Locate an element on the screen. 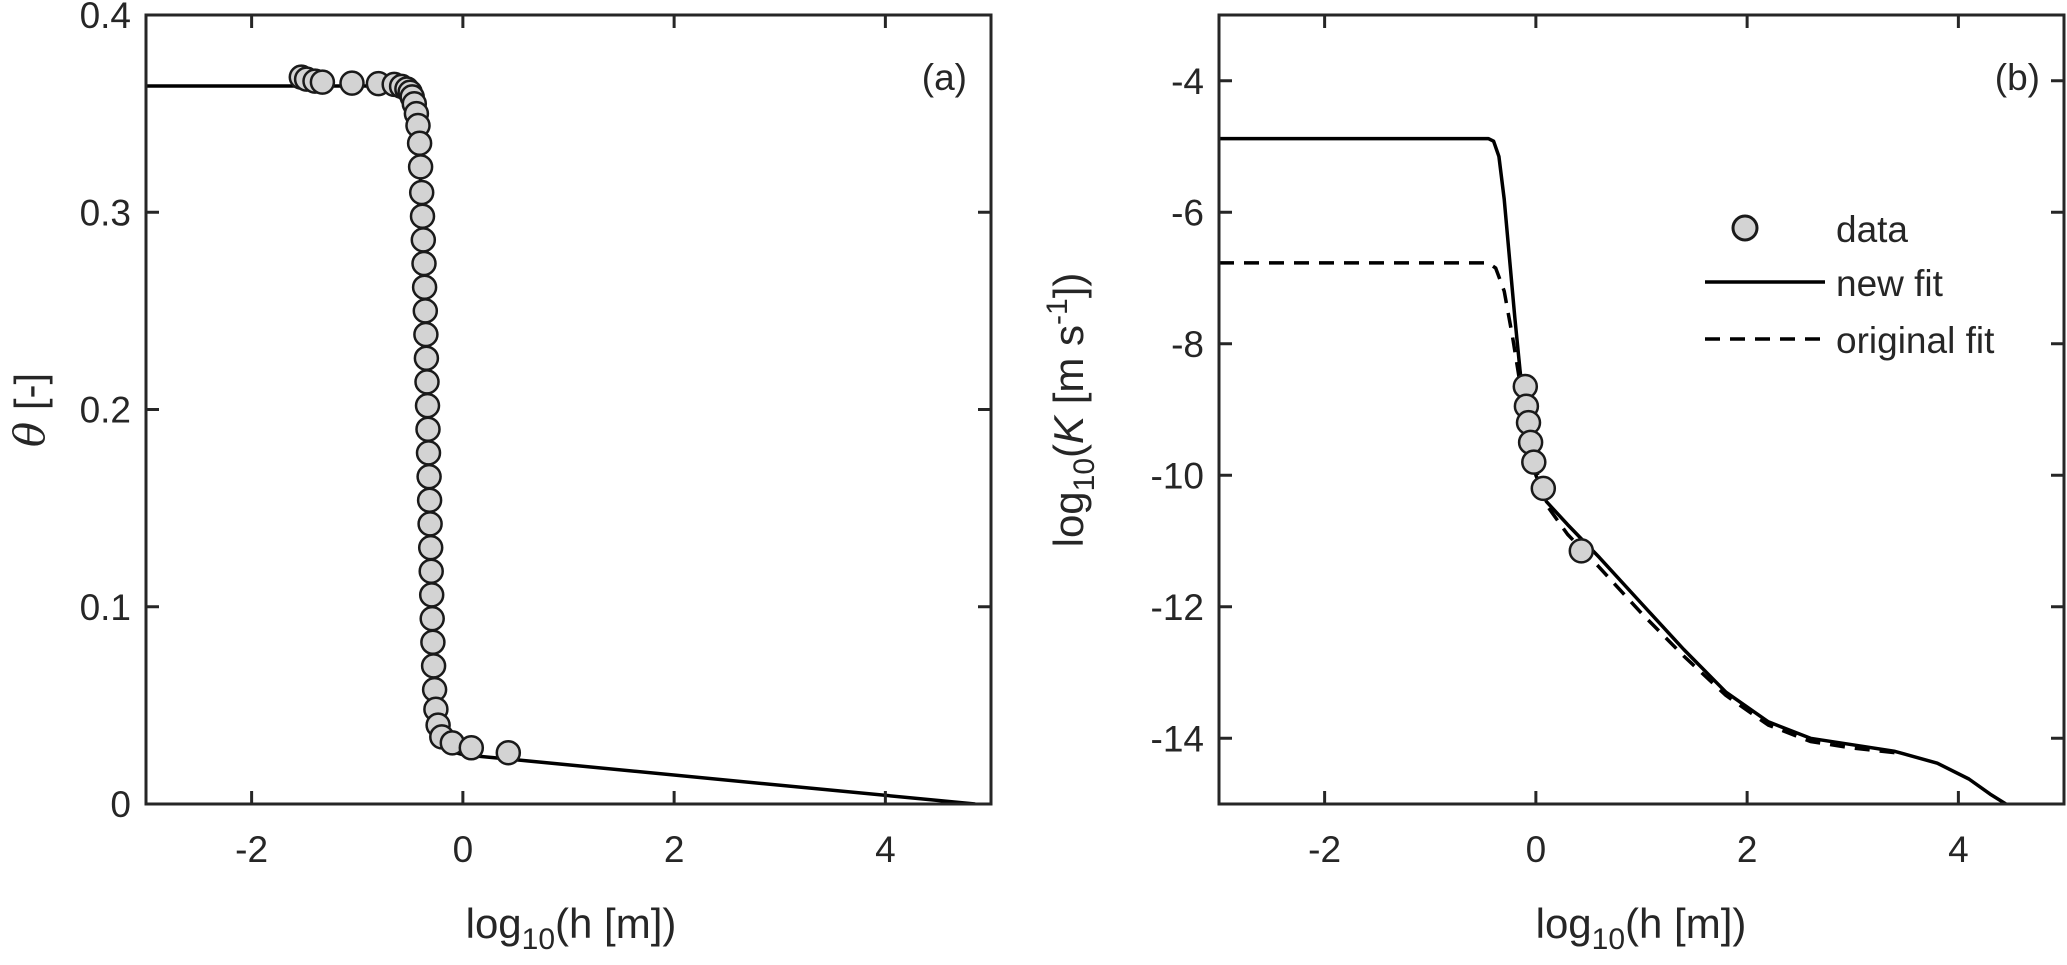 Image resolution: width=2067 pixels, height=965 pixels. panel-a-0-y-tick-label: 0.2 is located at coordinates (105, 410).